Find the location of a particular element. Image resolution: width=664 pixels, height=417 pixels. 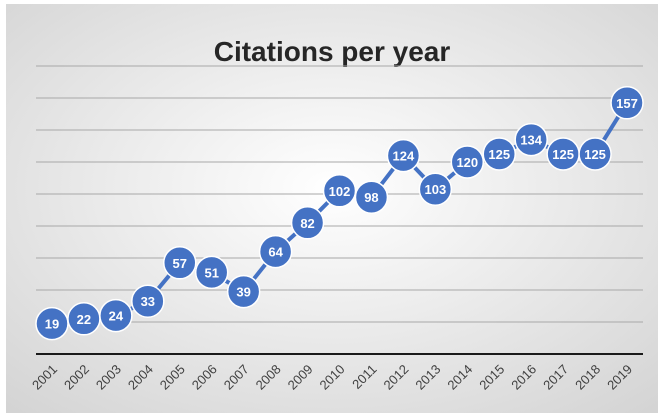

data-label: 120 is located at coordinates (467, 162).